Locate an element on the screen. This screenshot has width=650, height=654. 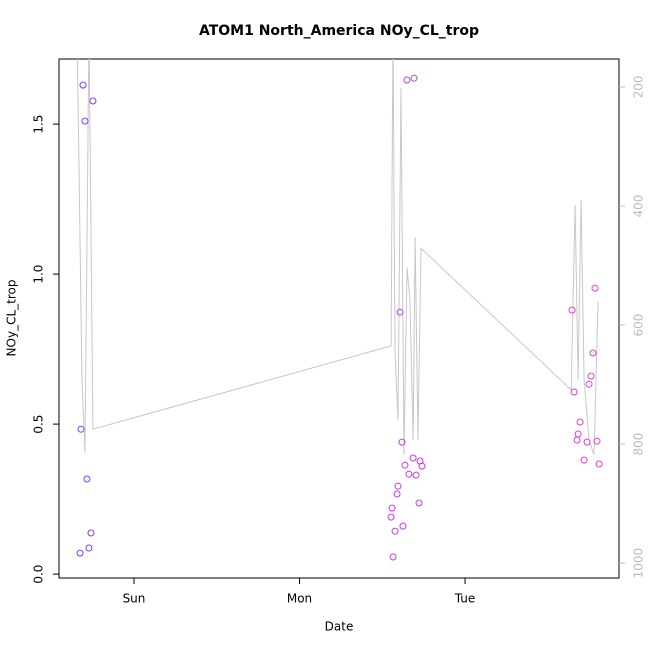
y-tick-label: 0.5 is located at coordinates (39, 424).